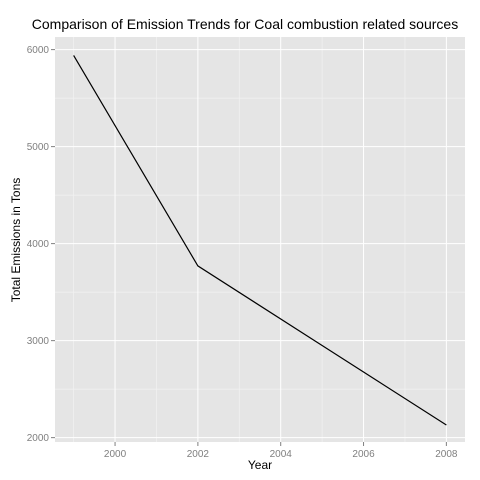  I want to click on x-axis-ticks: 2000 2002 2004 2006 2008, so click(281, 451).